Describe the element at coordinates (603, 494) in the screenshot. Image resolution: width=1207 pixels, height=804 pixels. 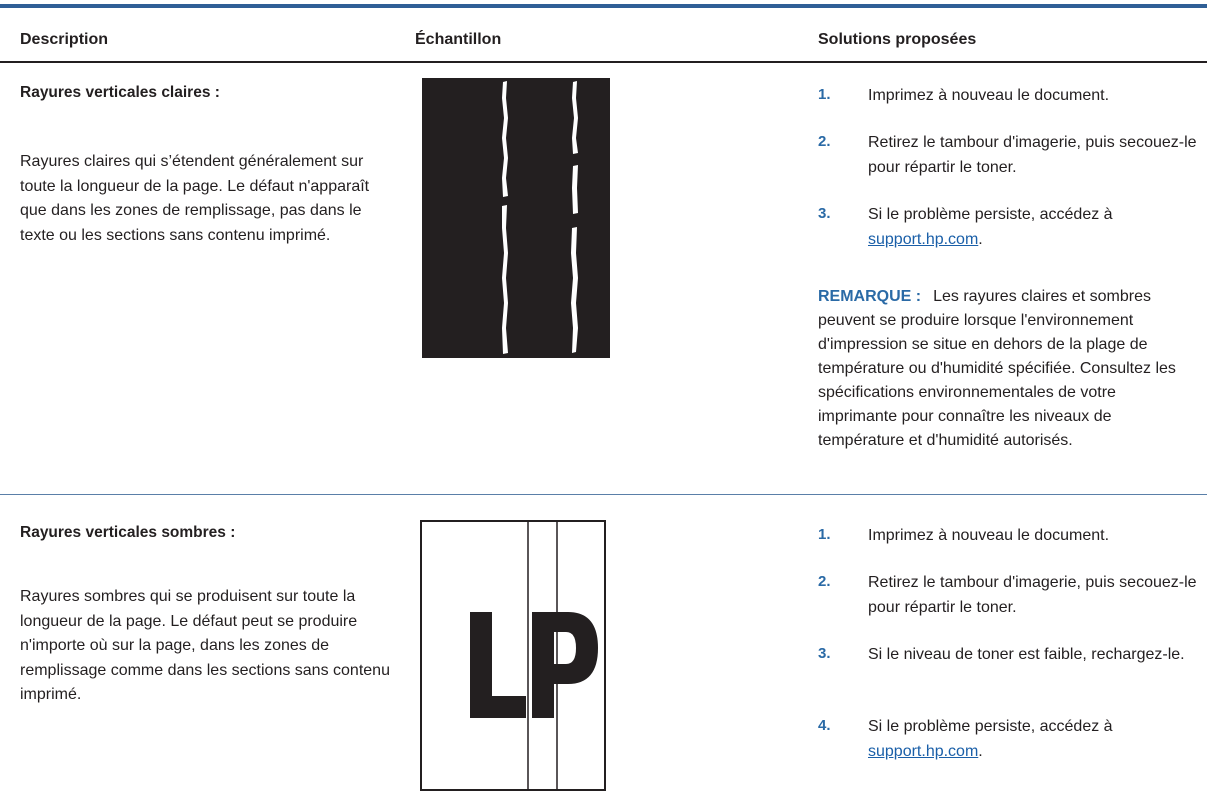
I see `row-rule` at that location.